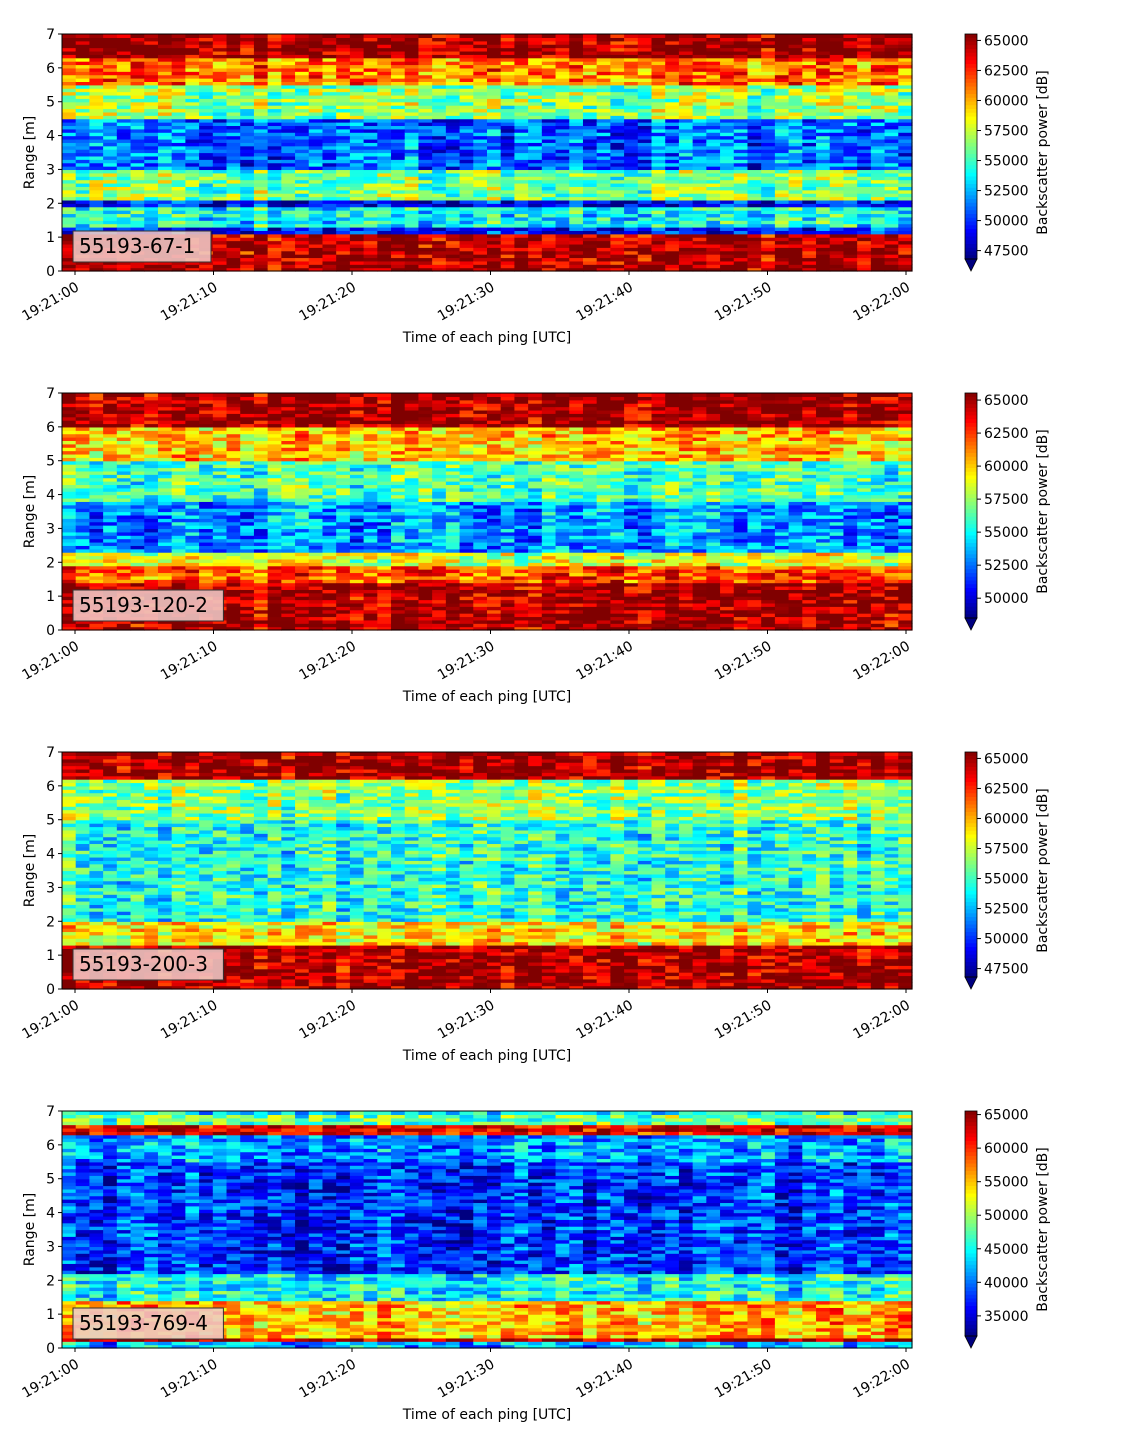 This screenshot has height=1436, width=1140. Describe the element at coordinates (1043, 152) in the screenshot. I see `colorbar-label: Backscatter power [dB]` at that location.